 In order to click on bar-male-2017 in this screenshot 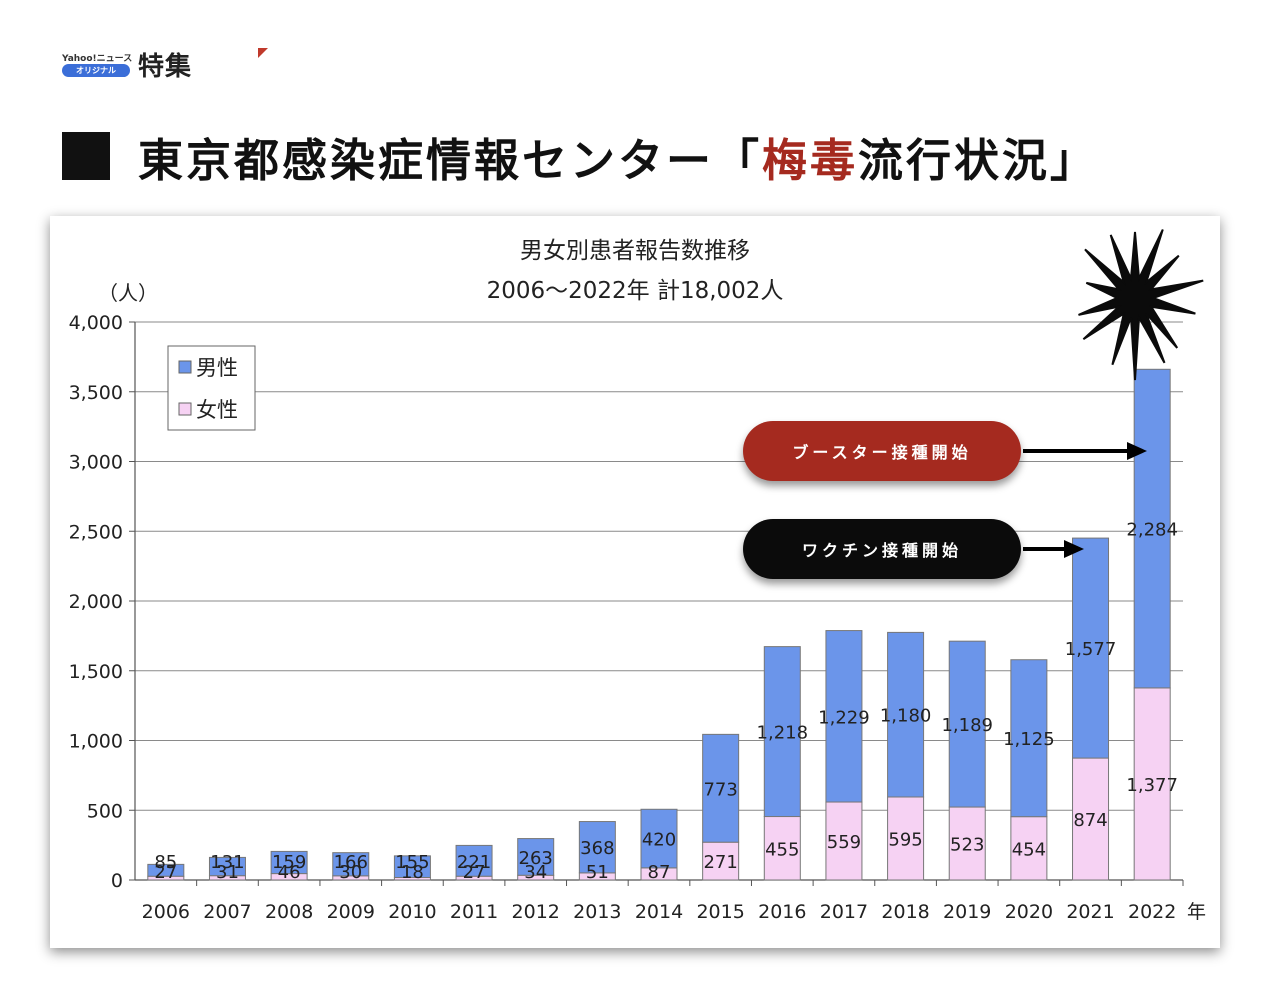, I will do `click(844, 716)`.